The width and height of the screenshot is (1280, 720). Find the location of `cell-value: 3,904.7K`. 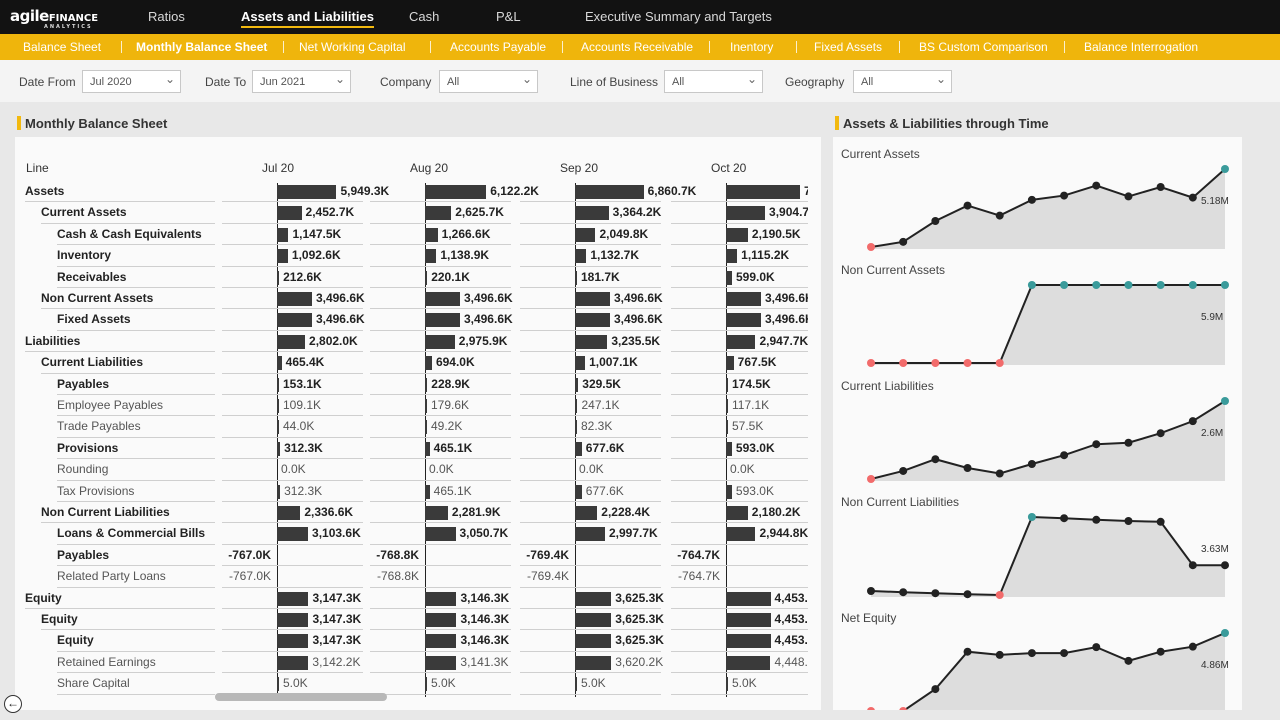

cell-value: 3,904.7K is located at coordinates (788, 212).